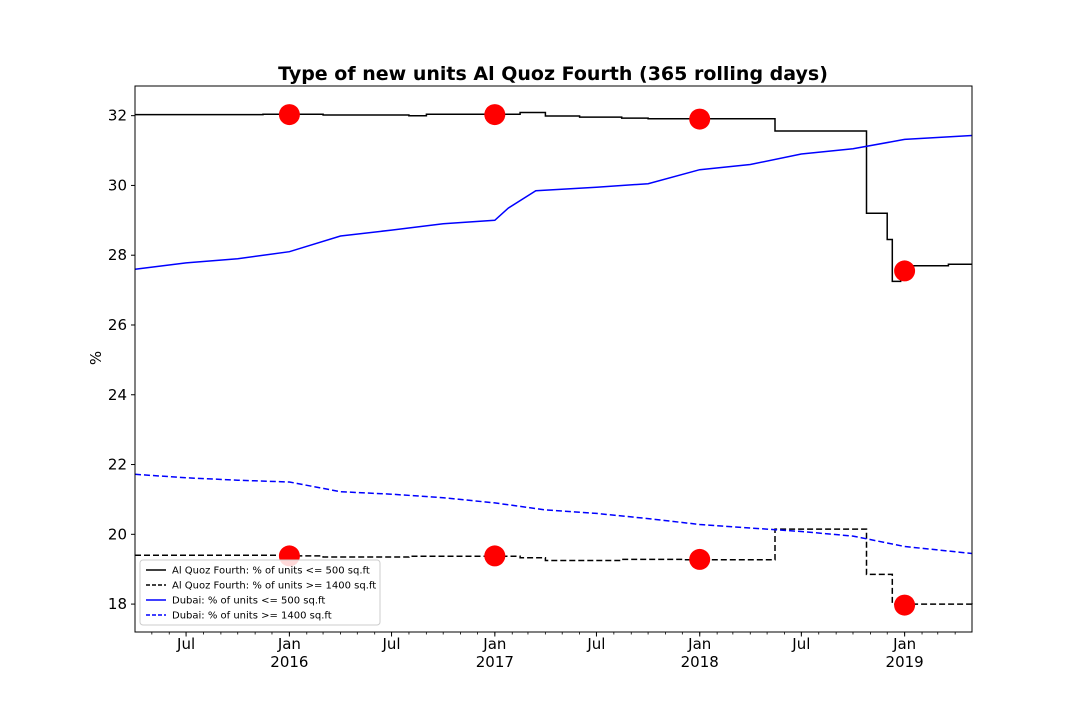 This screenshot has height=720, width=1080. I want to click on x-tick-year-label: 2019, so click(905, 662).